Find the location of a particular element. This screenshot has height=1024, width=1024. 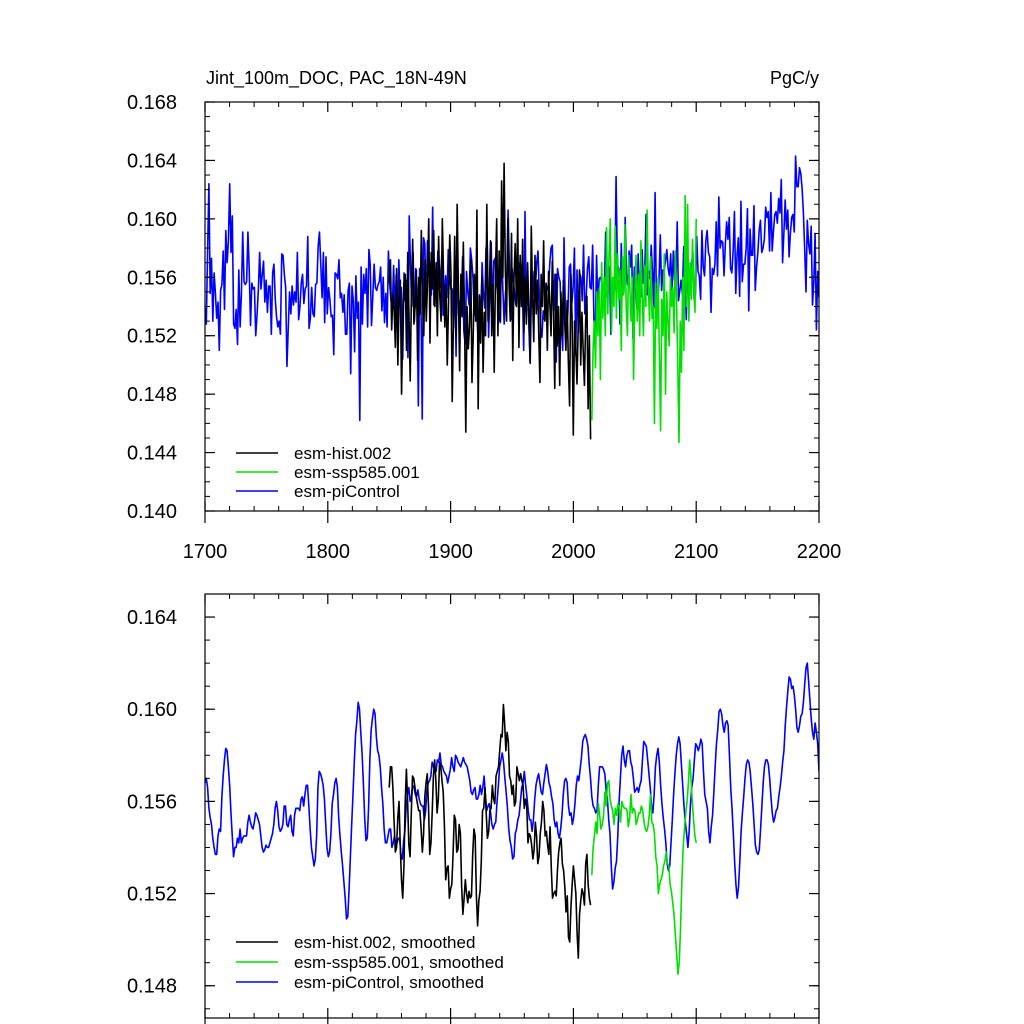

top-ytick-label: 0.160 is located at coordinates (152, 220).